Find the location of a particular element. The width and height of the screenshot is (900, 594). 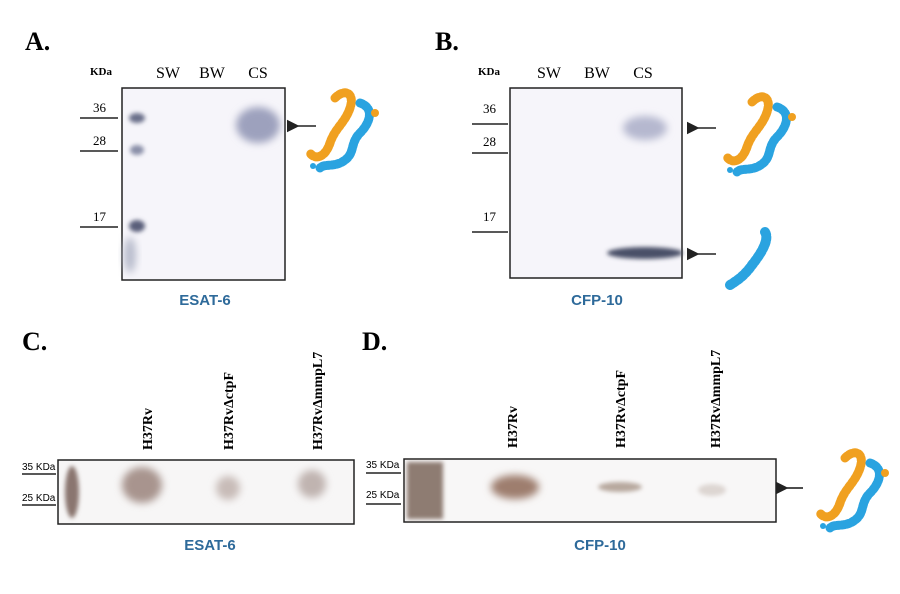

blot is located at coordinates (596, 183).